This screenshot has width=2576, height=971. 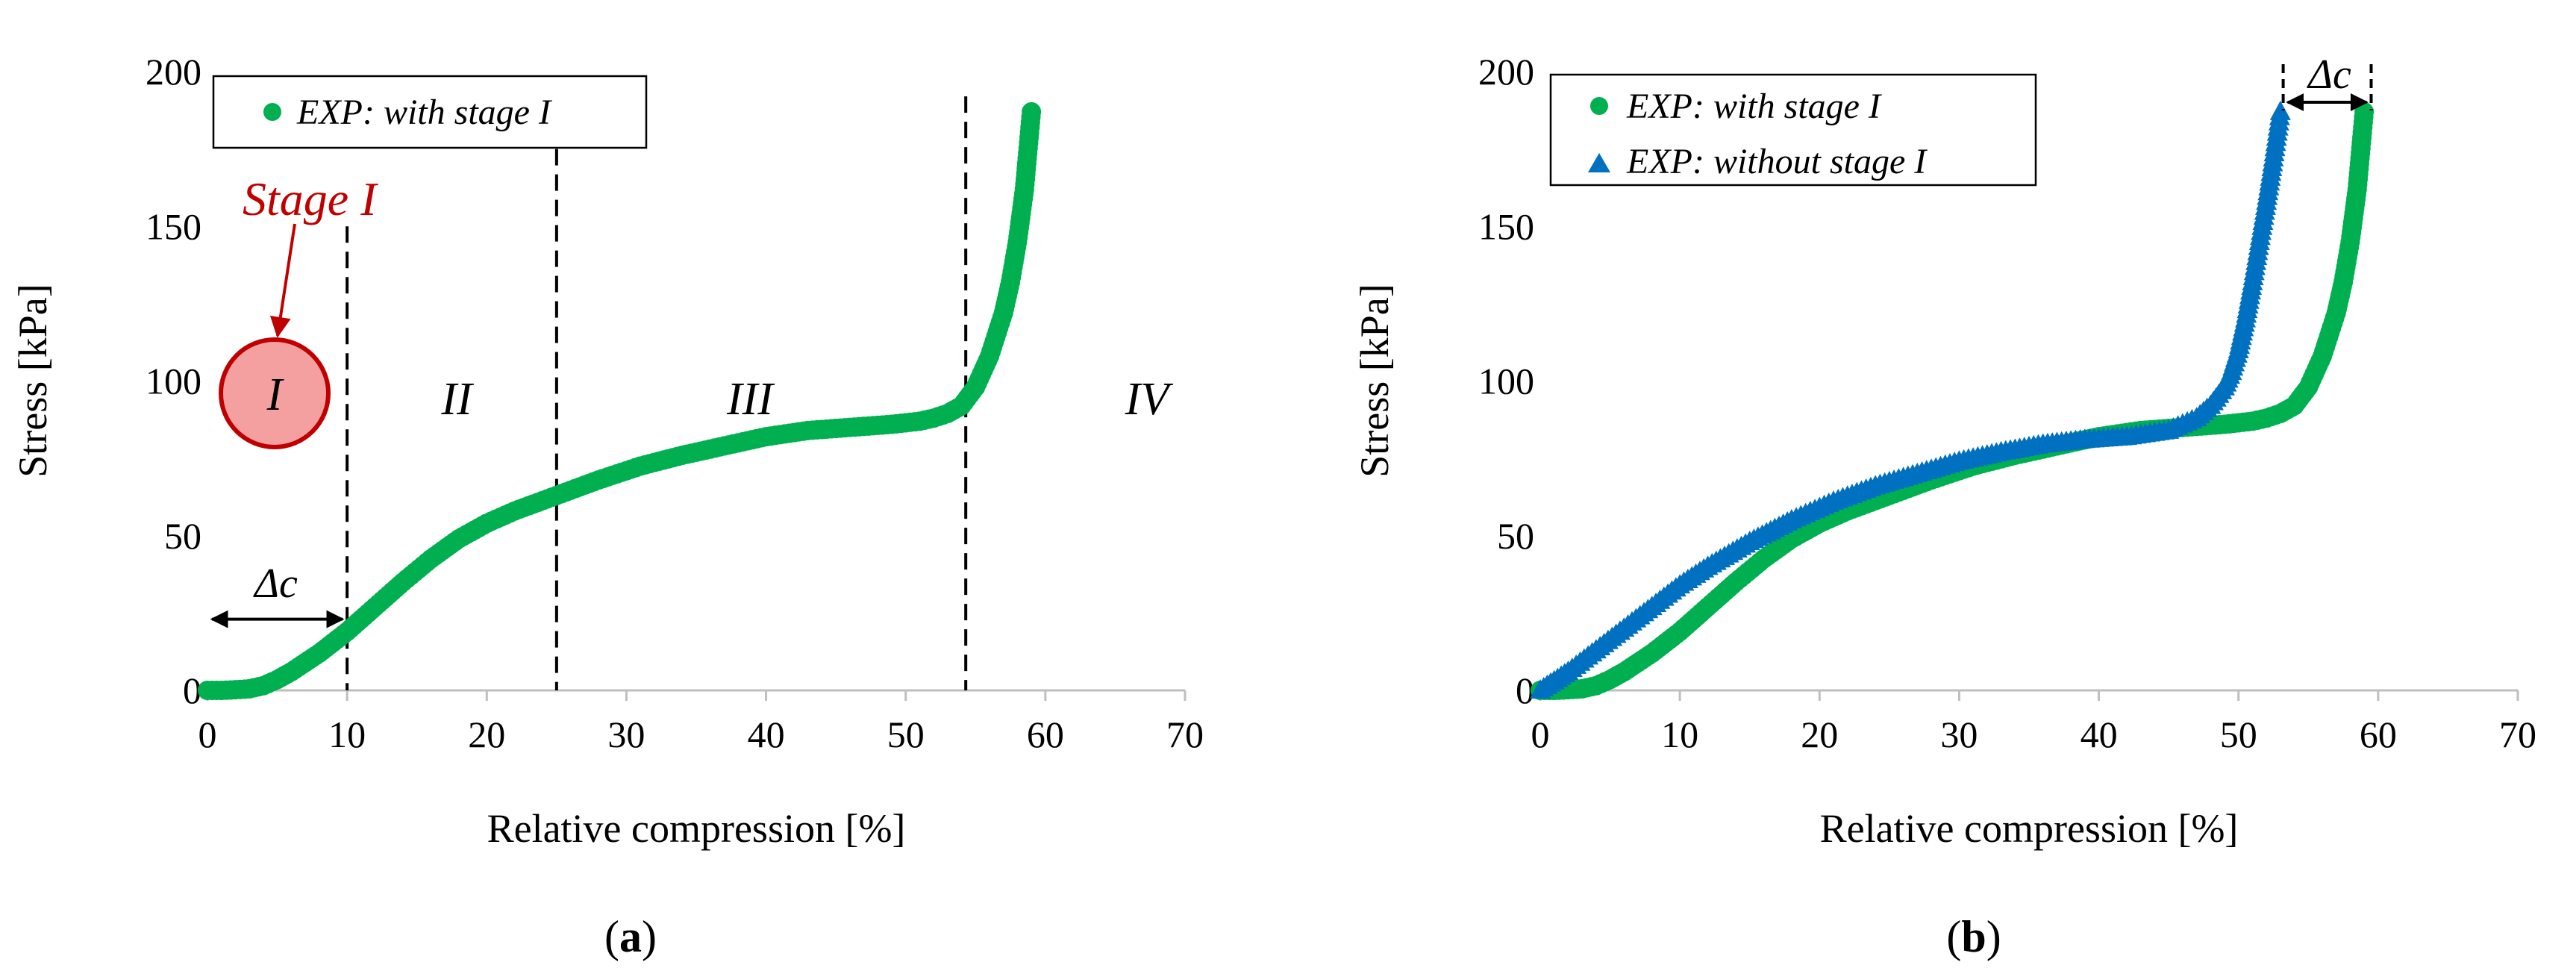 What do you see at coordinates (1973, 937) in the screenshot?
I see `caption-b: (b)` at bounding box center [1973, 937].